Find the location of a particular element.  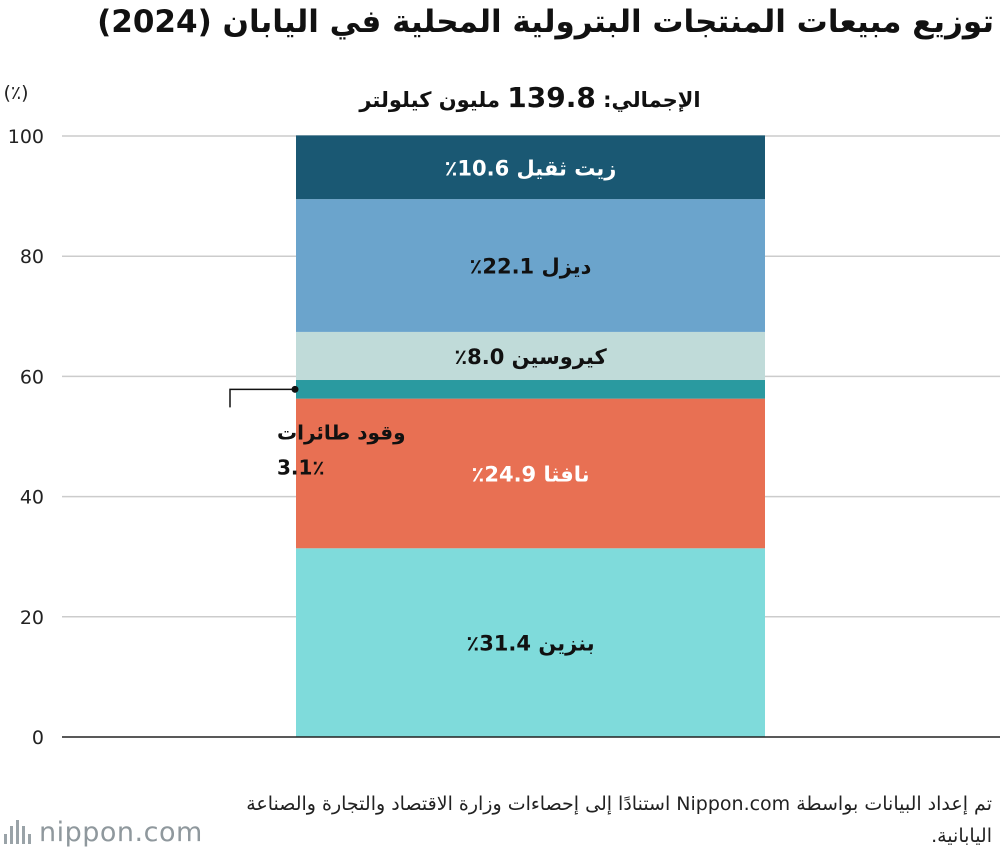

total-unit: مليون كيلولتر is located at coordinates (429, 100).